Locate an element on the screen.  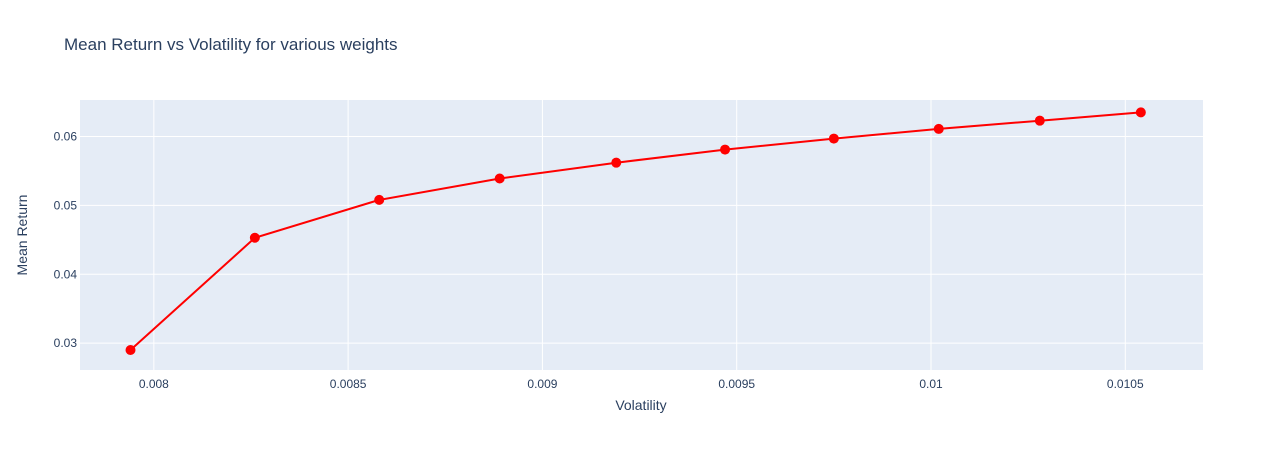
x-tick-label: 0.009 is located at coordinates (542, 384).